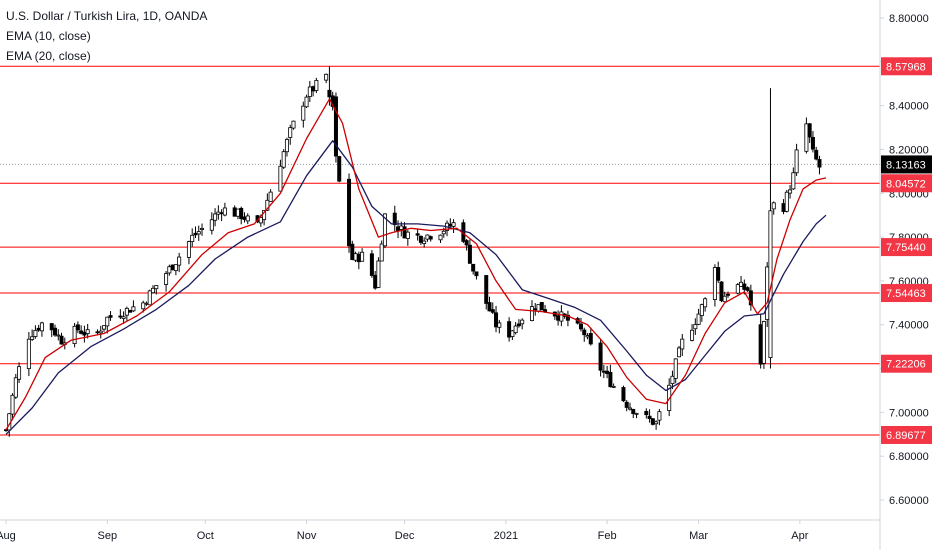 Image resolution: width=932 pixels, height=550 pixels. What do you see at coordinates (906, 67) in the screenshot?
I see `level-label: 8.57968` at bounding box center [906, 67].